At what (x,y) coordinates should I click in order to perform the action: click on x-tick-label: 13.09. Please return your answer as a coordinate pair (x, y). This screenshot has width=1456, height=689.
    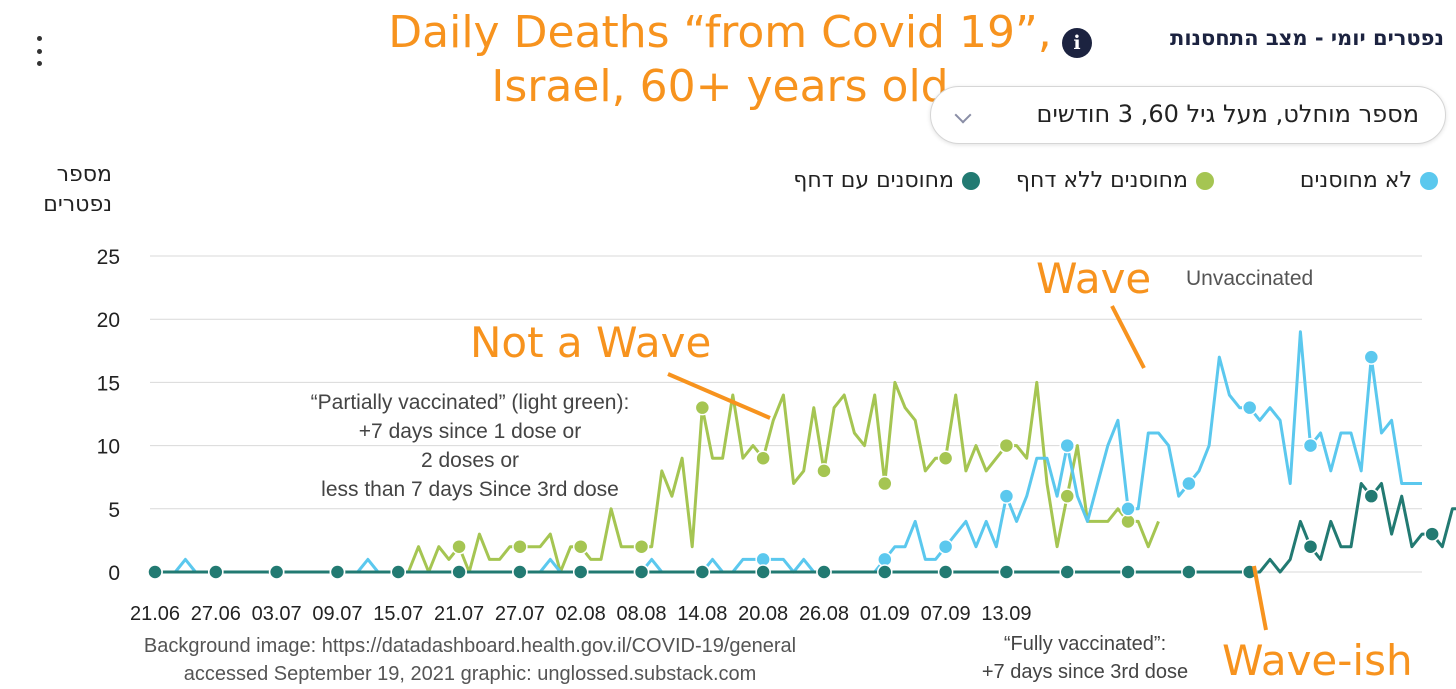
    Looking at the image, I should click on (1006, 614).